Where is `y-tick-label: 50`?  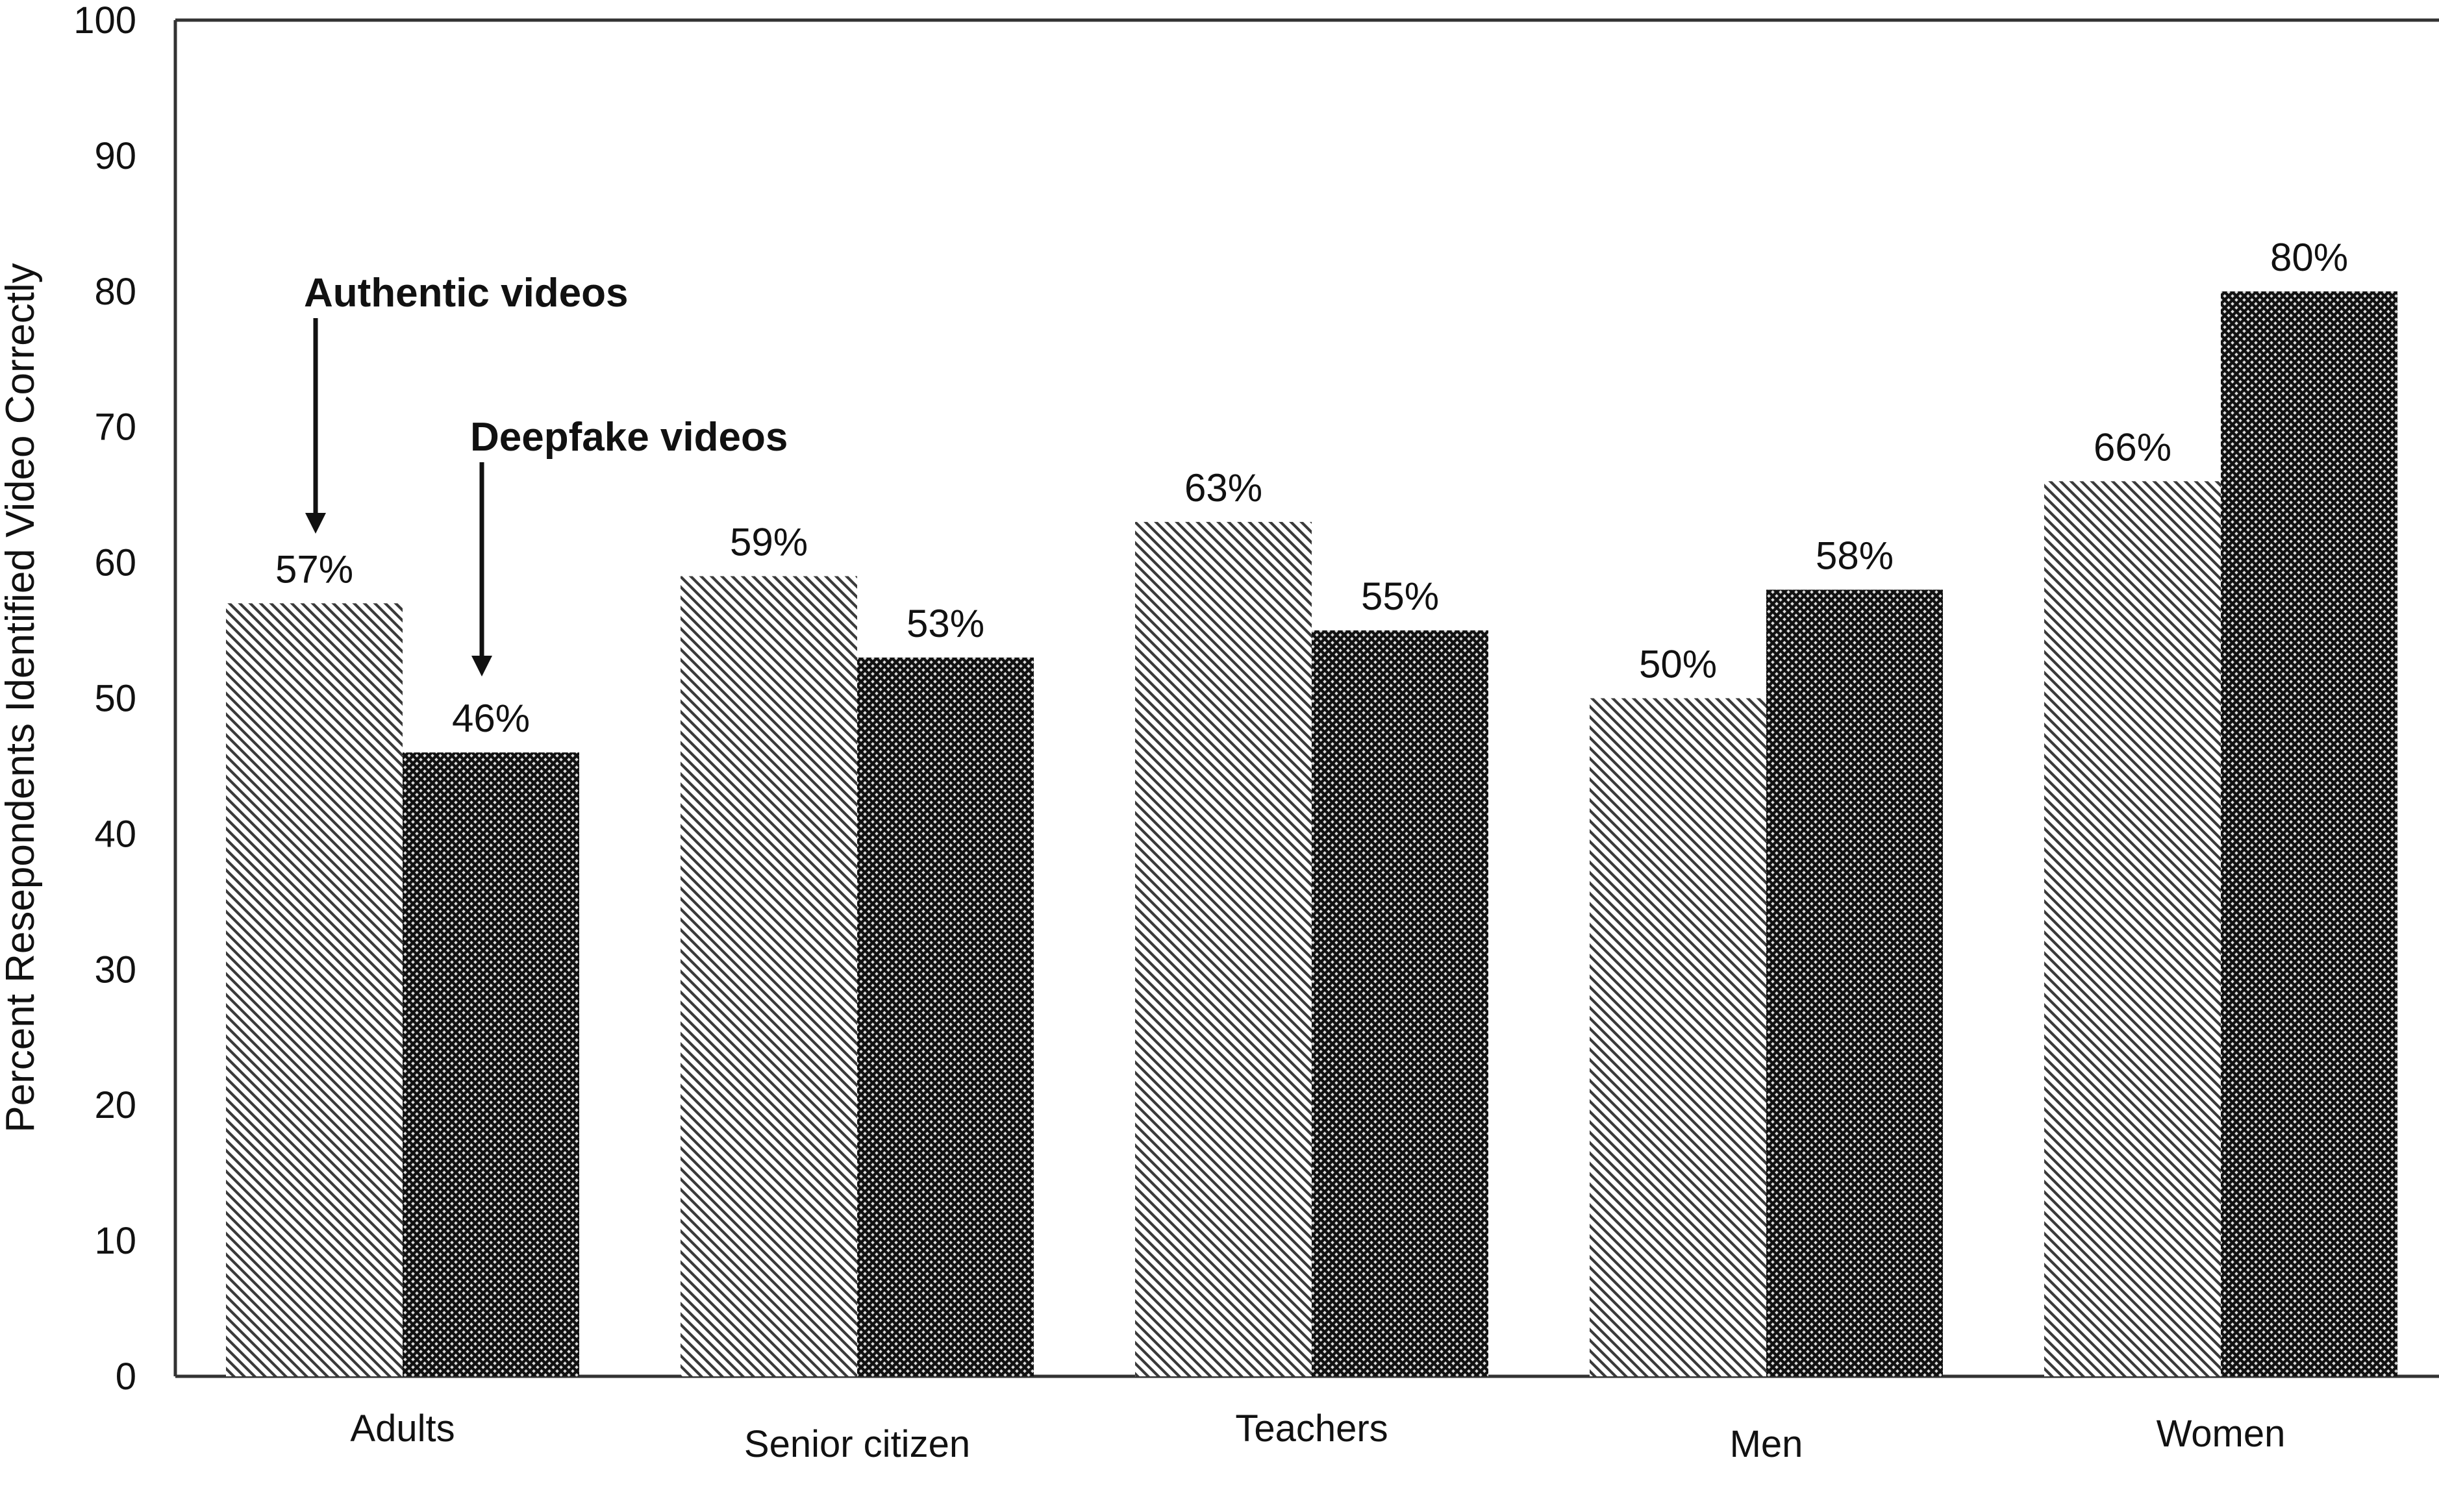
y-tick-label: 50 is located at coordinates (115, 699).